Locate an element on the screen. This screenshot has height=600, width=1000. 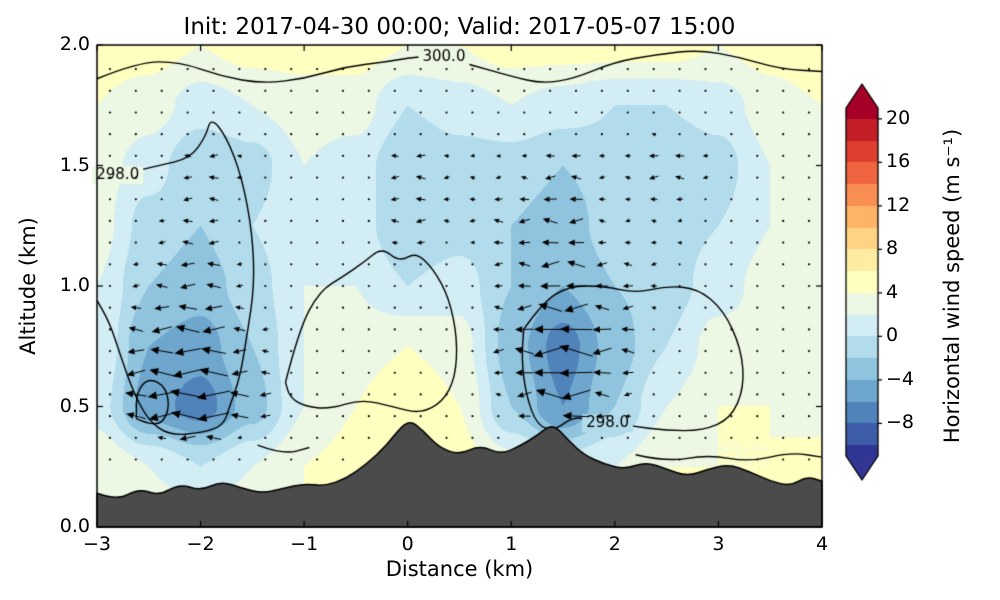
colorbar-tick-label: 8 is located at coordinates (892, 248).